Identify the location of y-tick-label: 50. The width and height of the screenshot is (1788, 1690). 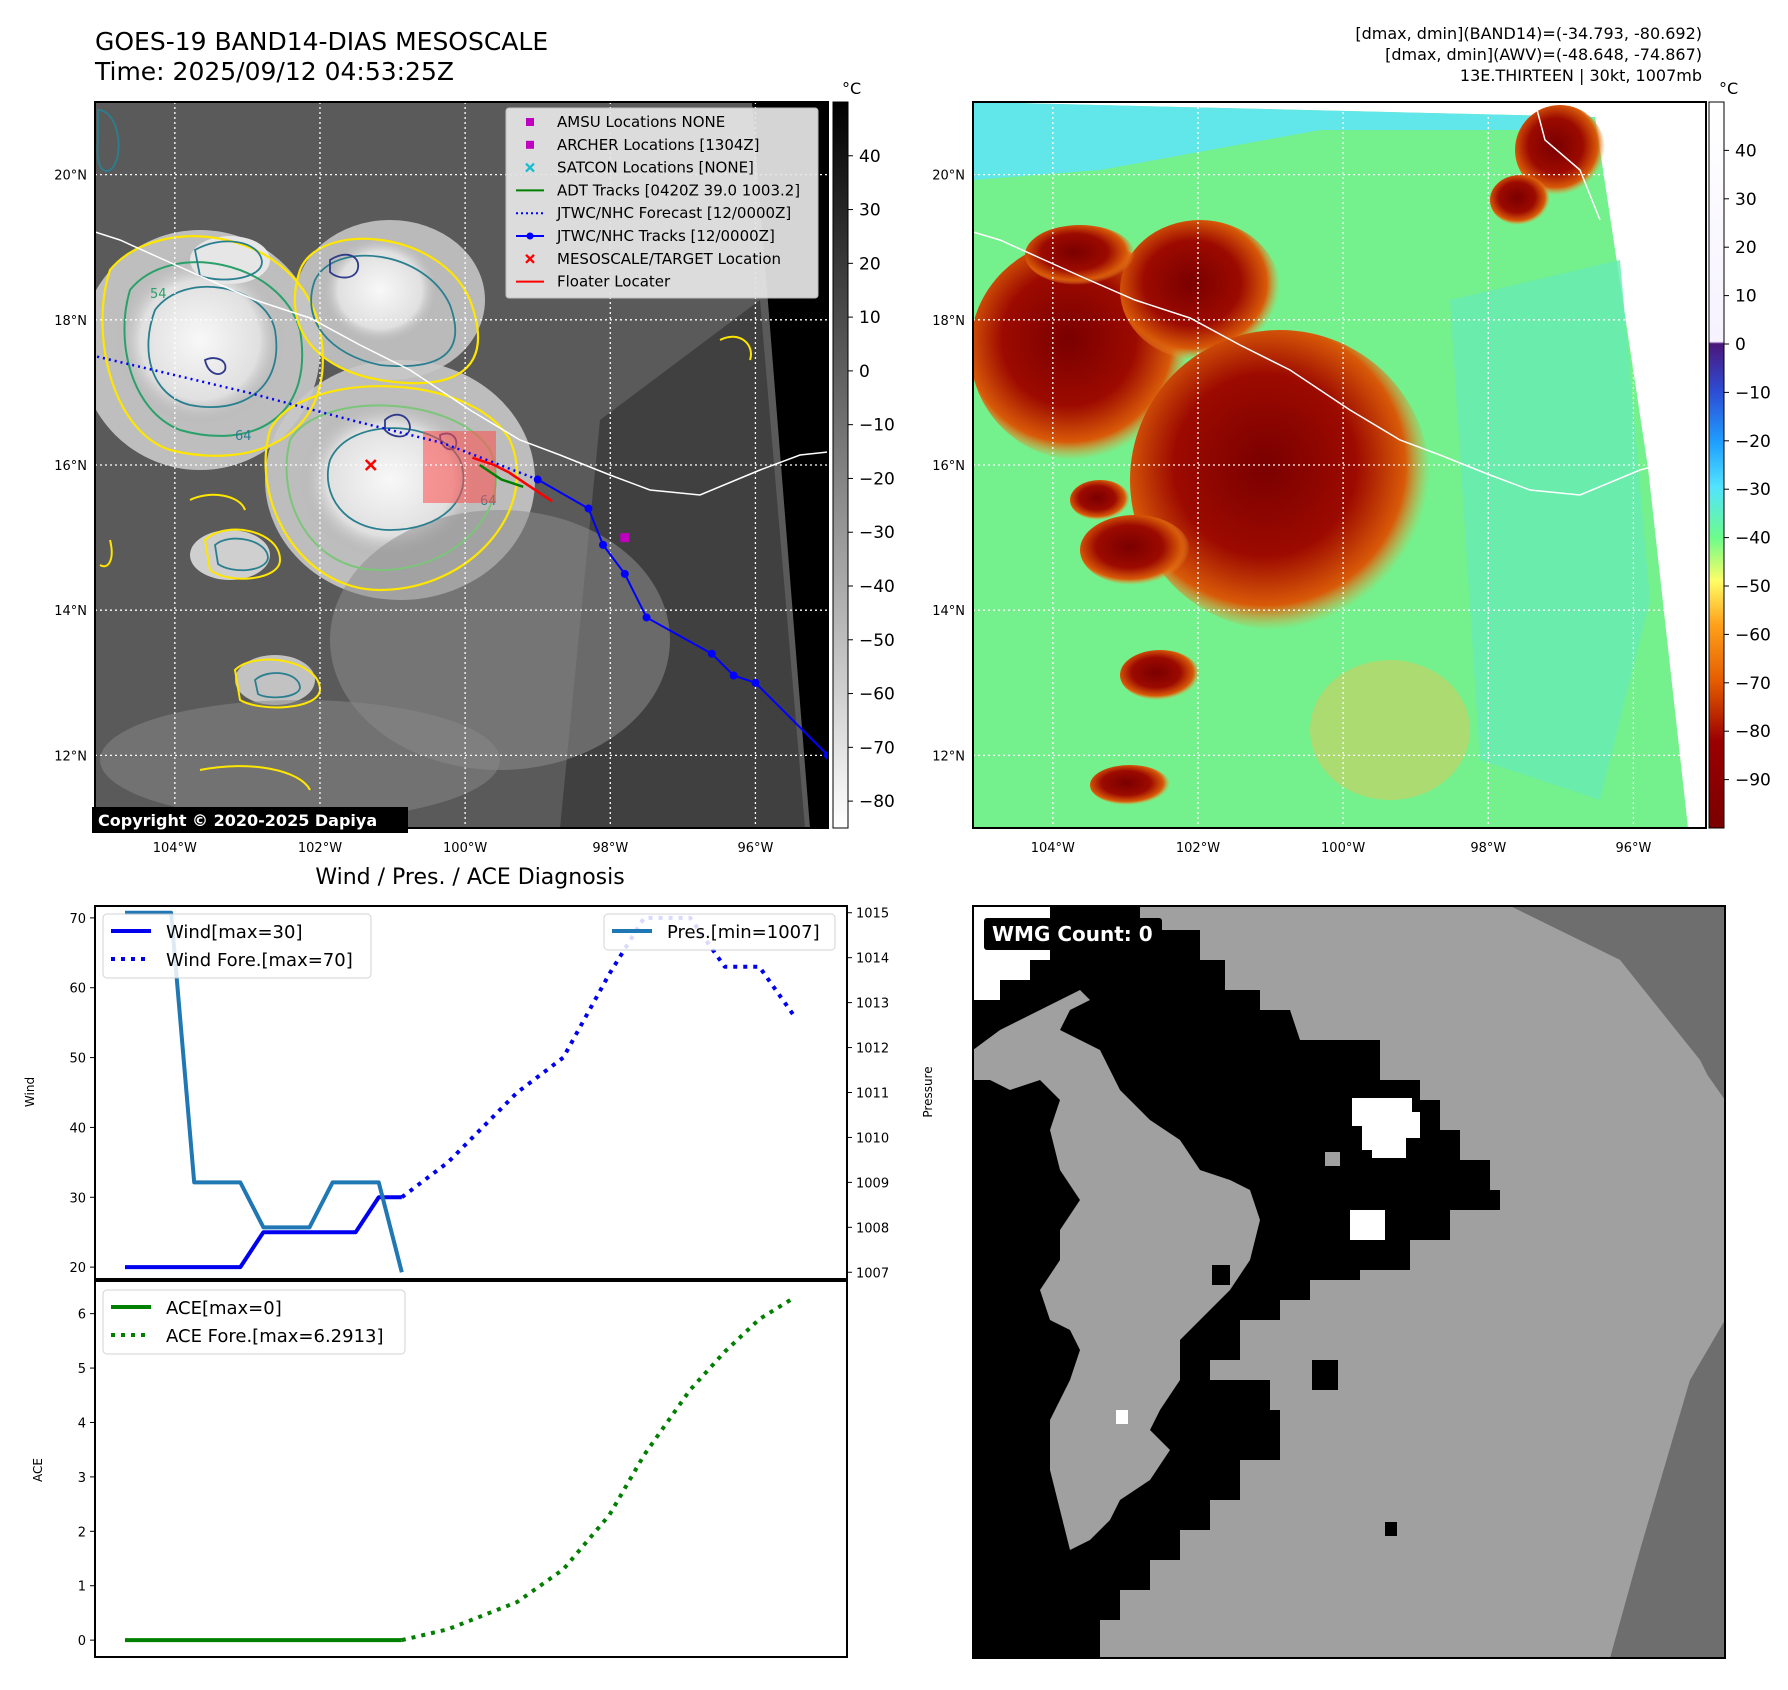
(77, 1059).